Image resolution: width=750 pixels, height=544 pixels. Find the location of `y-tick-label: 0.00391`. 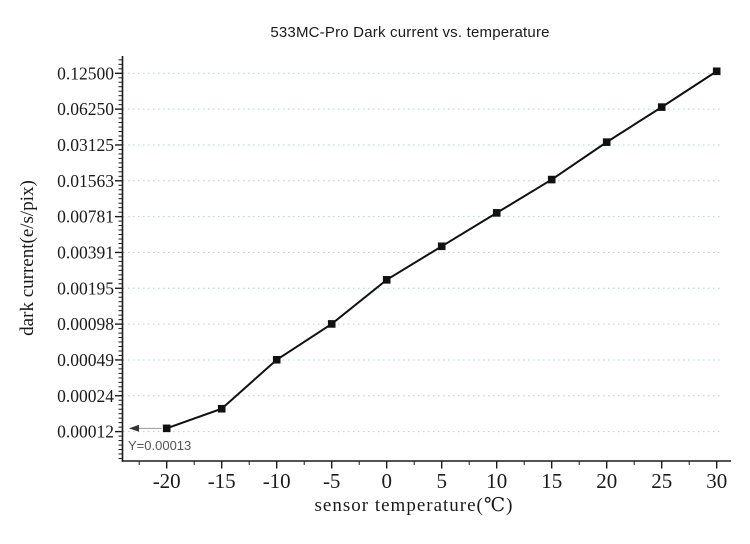

y-tick-label: 0.00391 is located at coordinates (85, 252).